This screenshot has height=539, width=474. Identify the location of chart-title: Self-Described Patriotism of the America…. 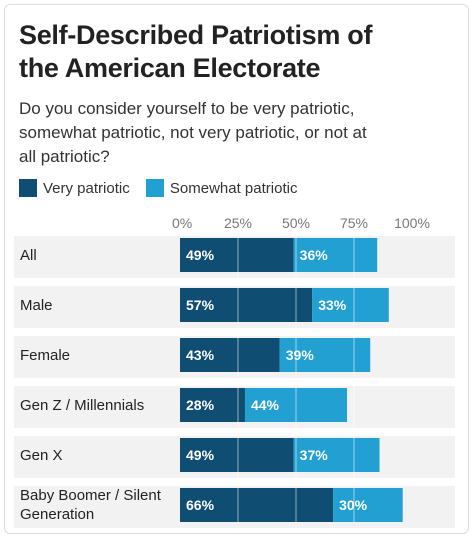
(239, 52).